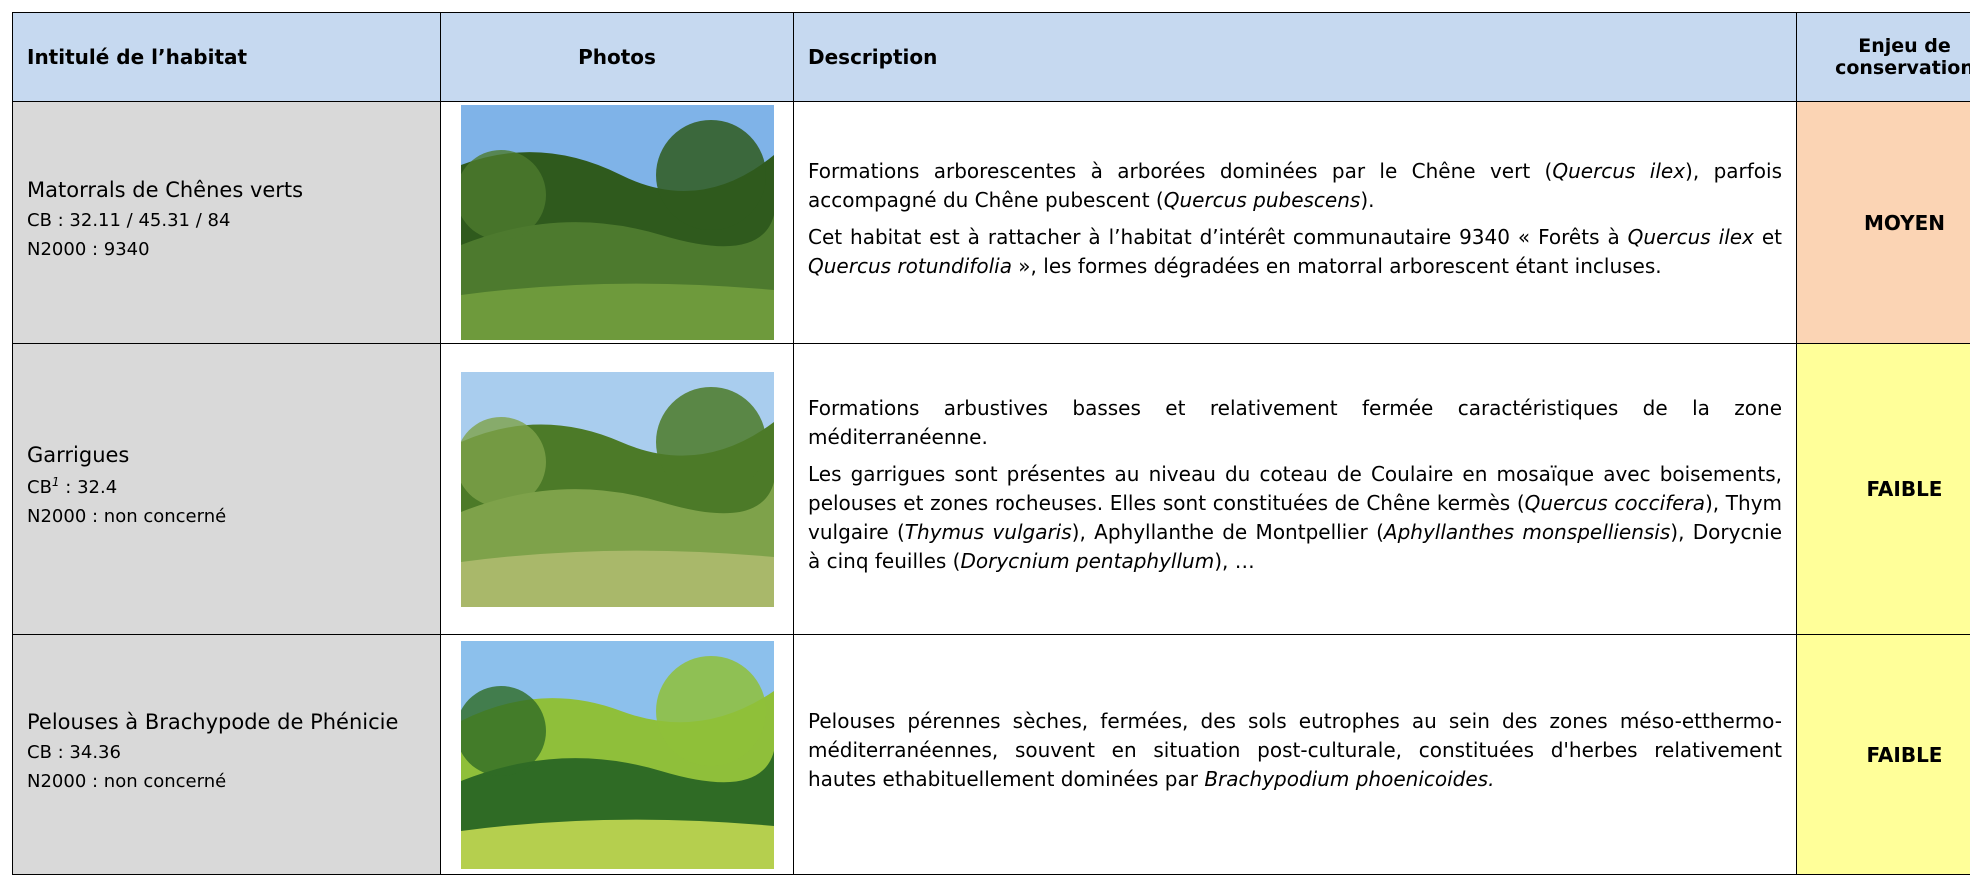 The image size is (1970, 877). Describe the element at coordinates (1614, 503) in the screenshot. I see `description-text: Quercus coccifera` at that location.